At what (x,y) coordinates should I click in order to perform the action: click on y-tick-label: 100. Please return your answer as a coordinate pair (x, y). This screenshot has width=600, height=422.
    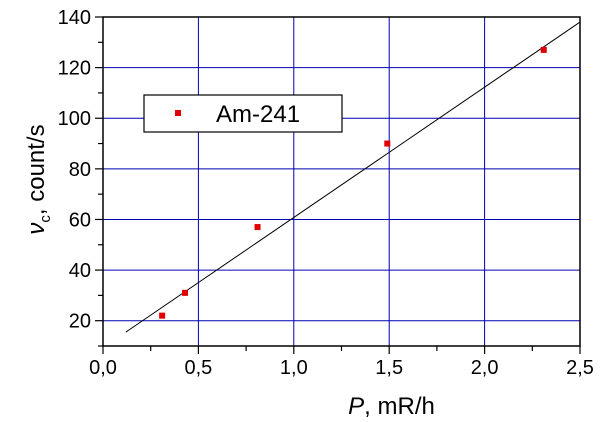
    Looking at the image, I should click on (74, 119).